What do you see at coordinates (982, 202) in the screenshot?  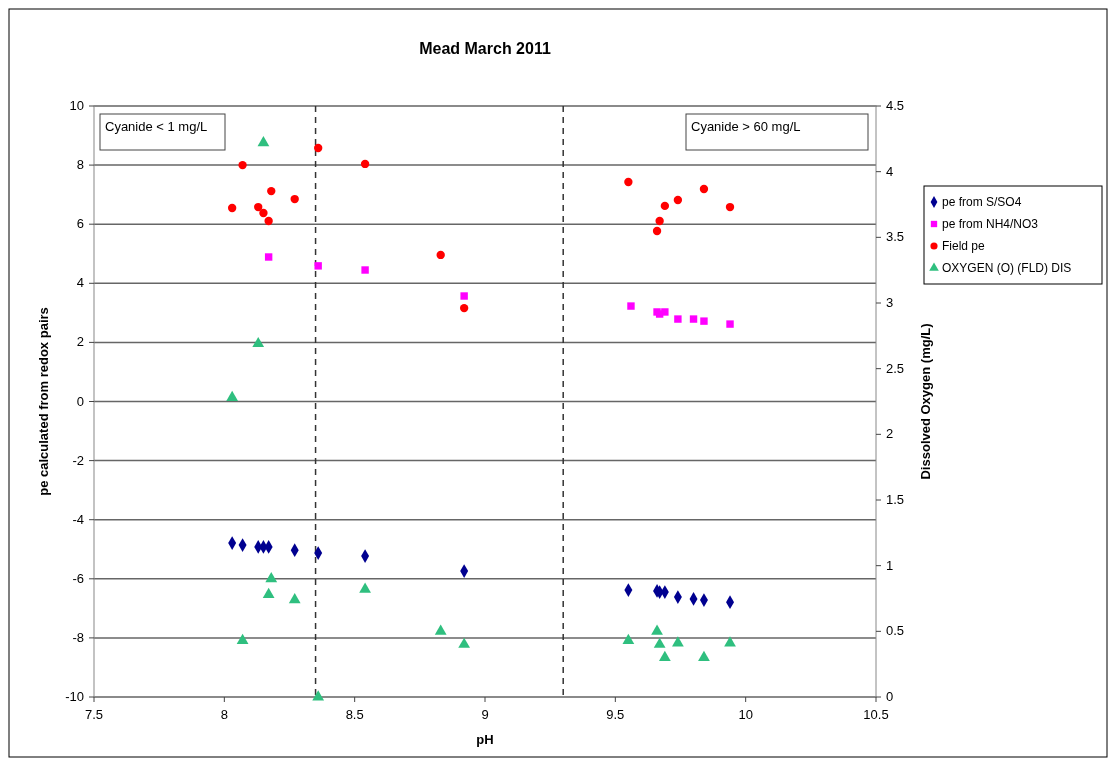 I see `legend-label: pe from S/SO4` at bounding box center [982, 202].